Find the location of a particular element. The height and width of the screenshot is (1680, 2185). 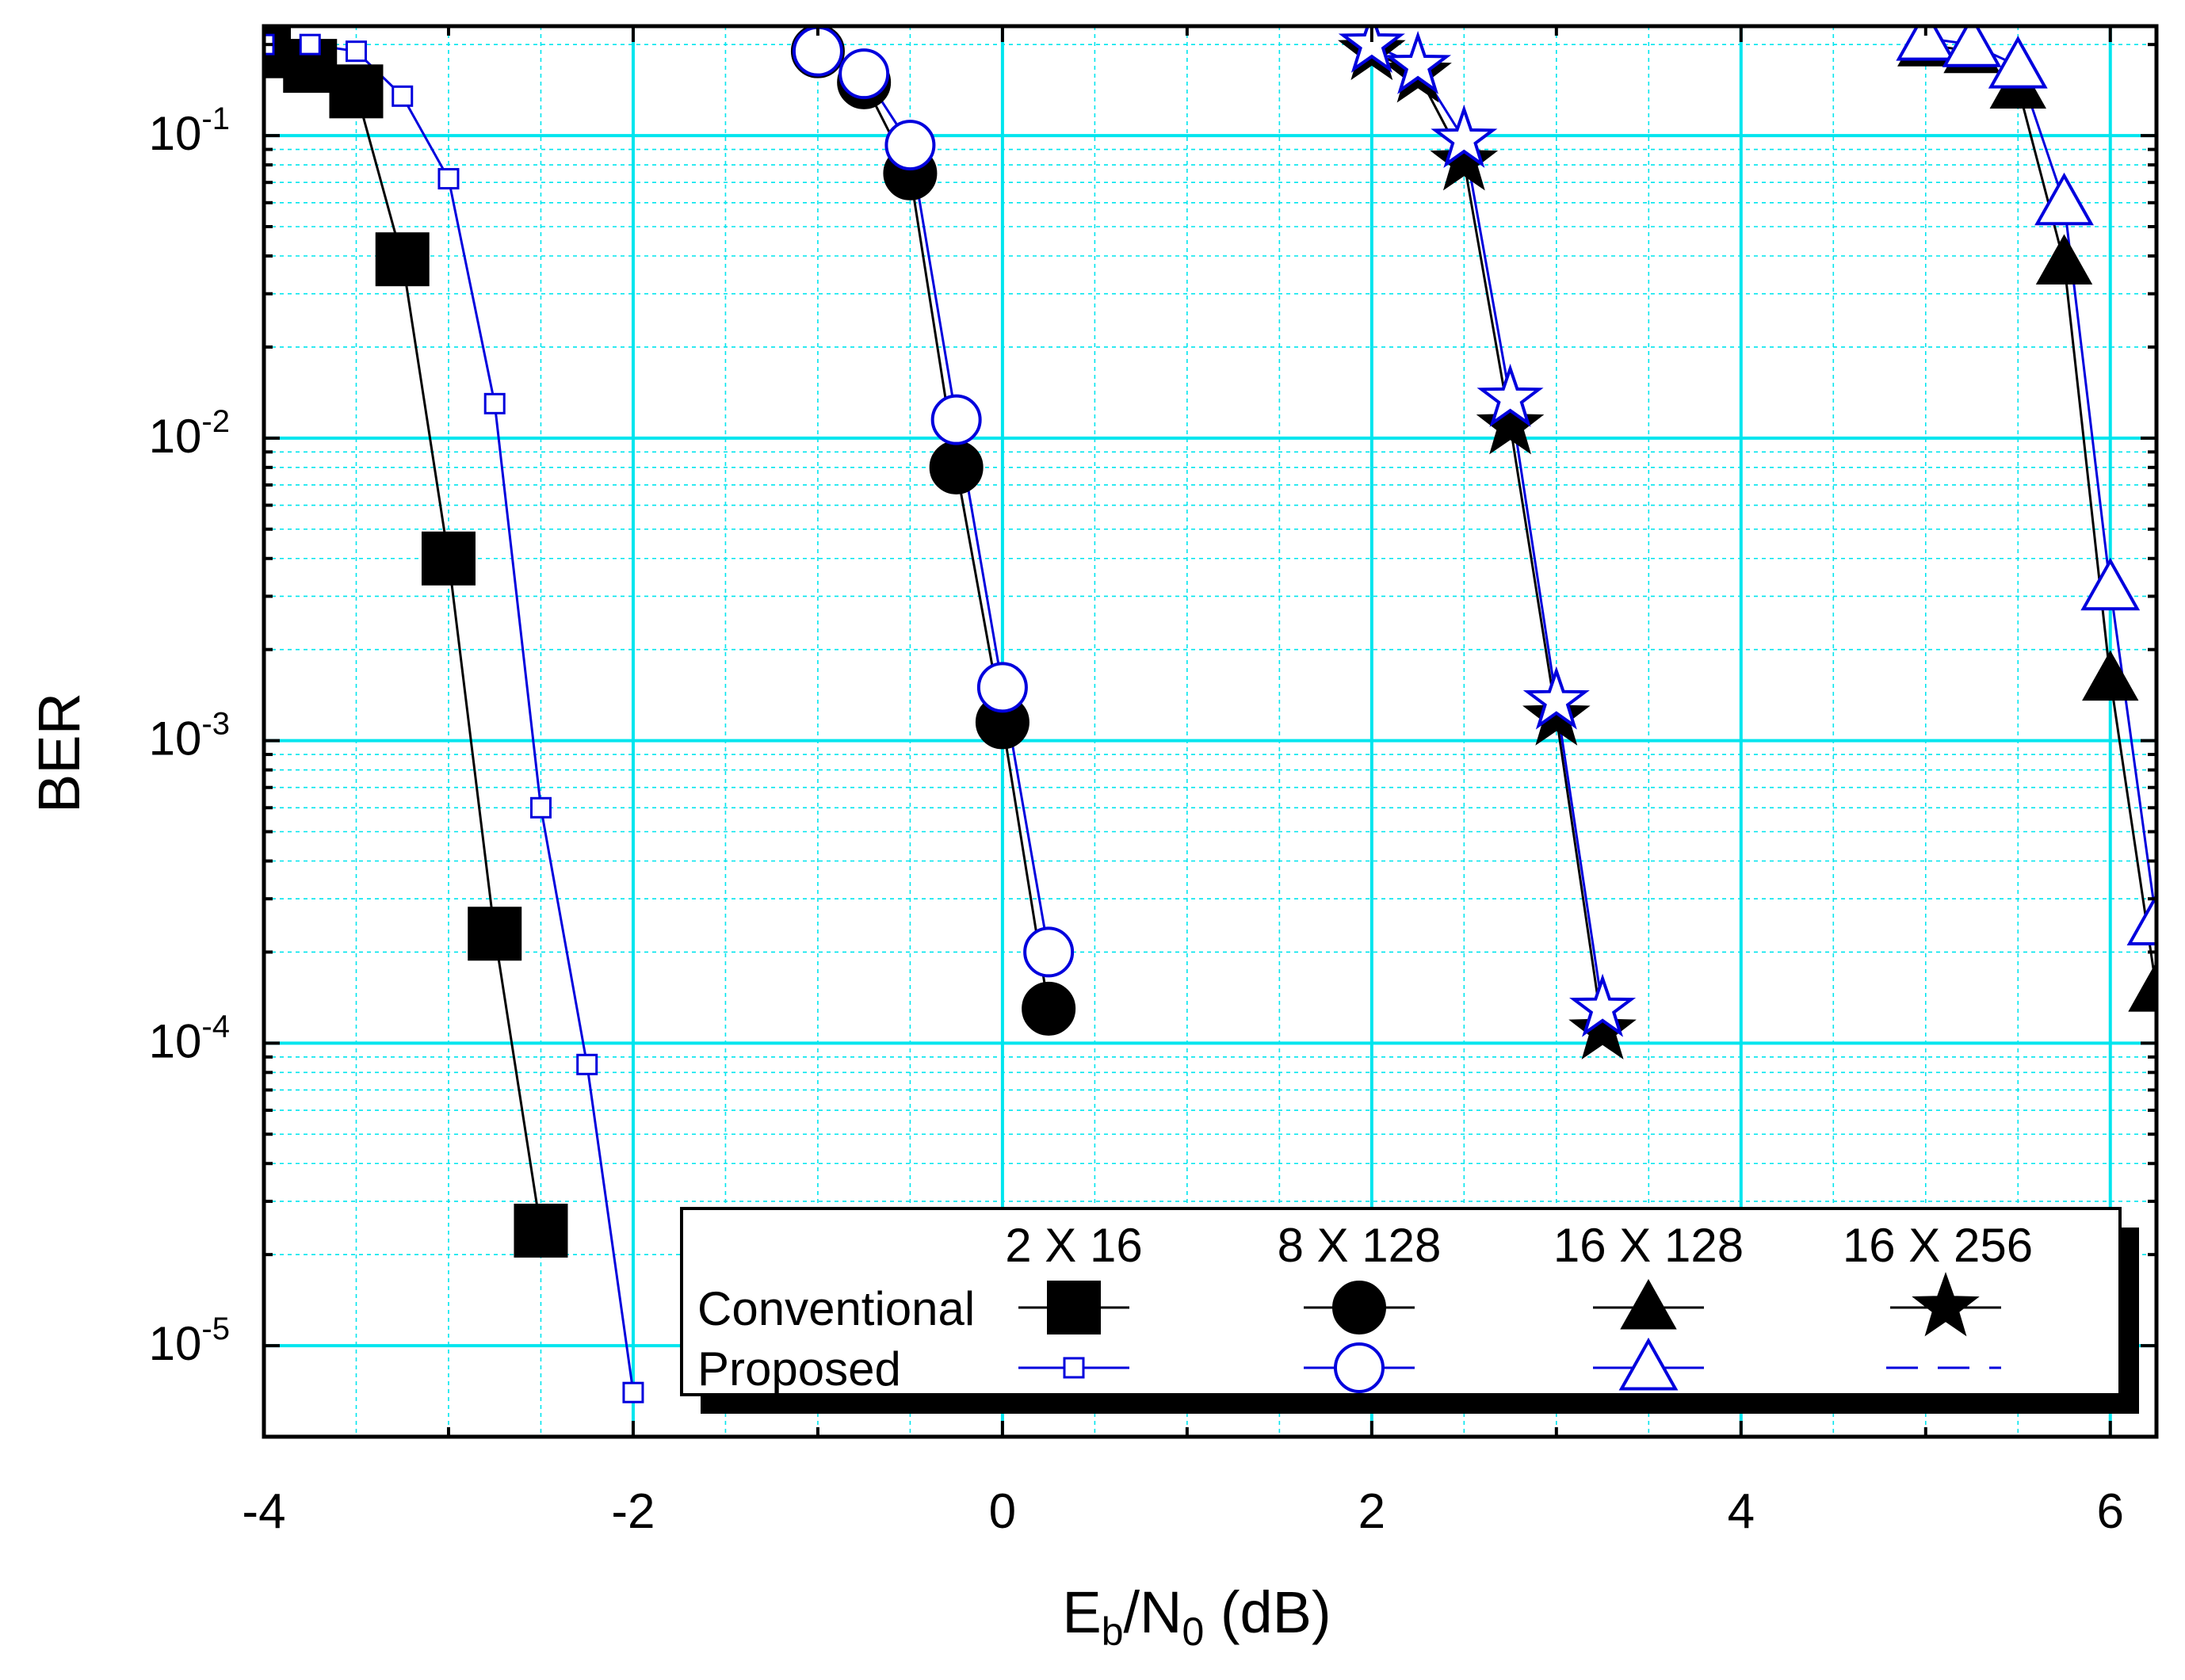

legend-column-label: 2 X 16 is located at coordinates (1073, 1245).